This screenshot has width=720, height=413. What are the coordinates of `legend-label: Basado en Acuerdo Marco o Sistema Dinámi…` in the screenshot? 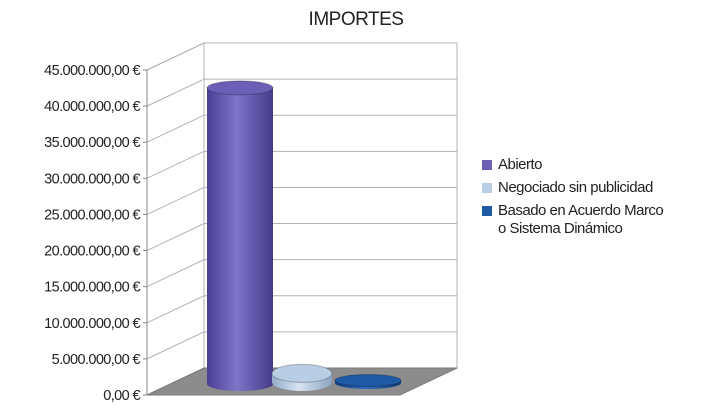 It's located at (581, 219).